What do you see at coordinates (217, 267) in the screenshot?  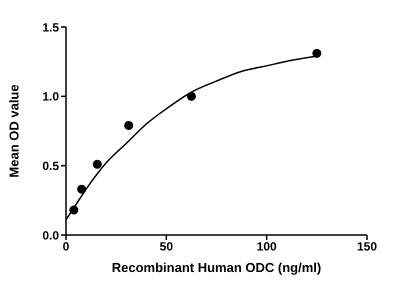 I see `x-axis-title: Recombinant Human ODC (ng/ml)` at bounding box center [217, 267].